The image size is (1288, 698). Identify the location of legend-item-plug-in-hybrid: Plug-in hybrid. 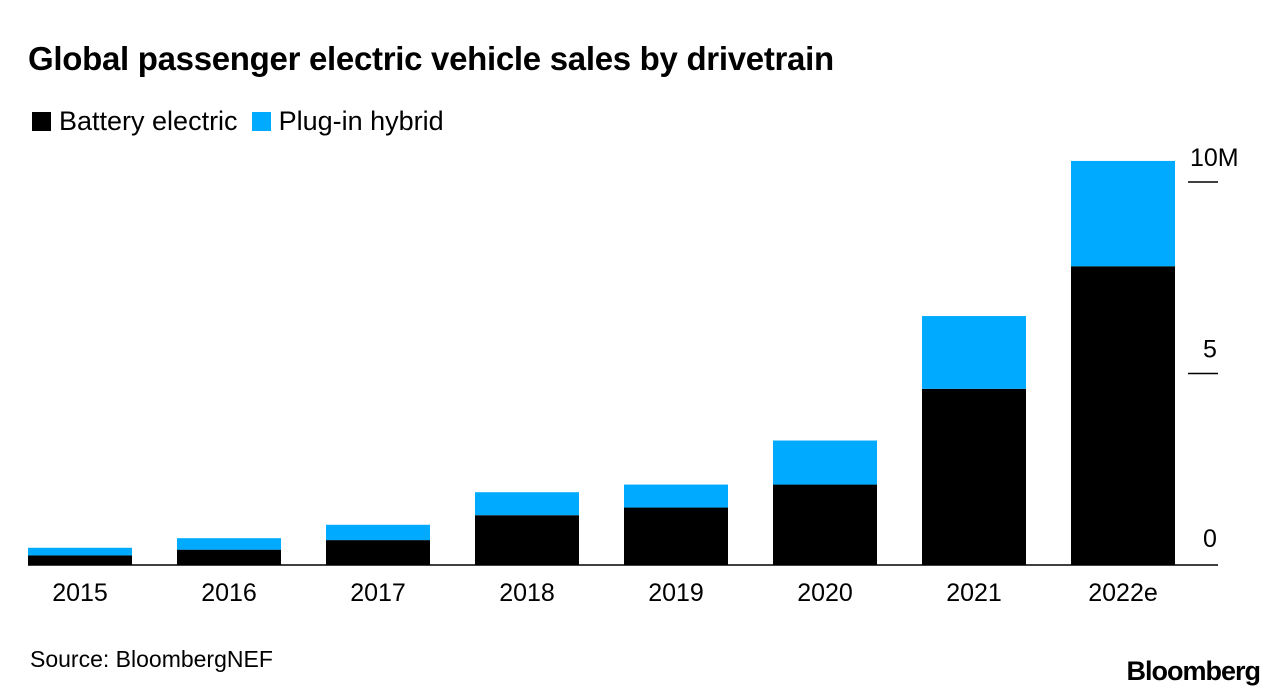
(347, 121).